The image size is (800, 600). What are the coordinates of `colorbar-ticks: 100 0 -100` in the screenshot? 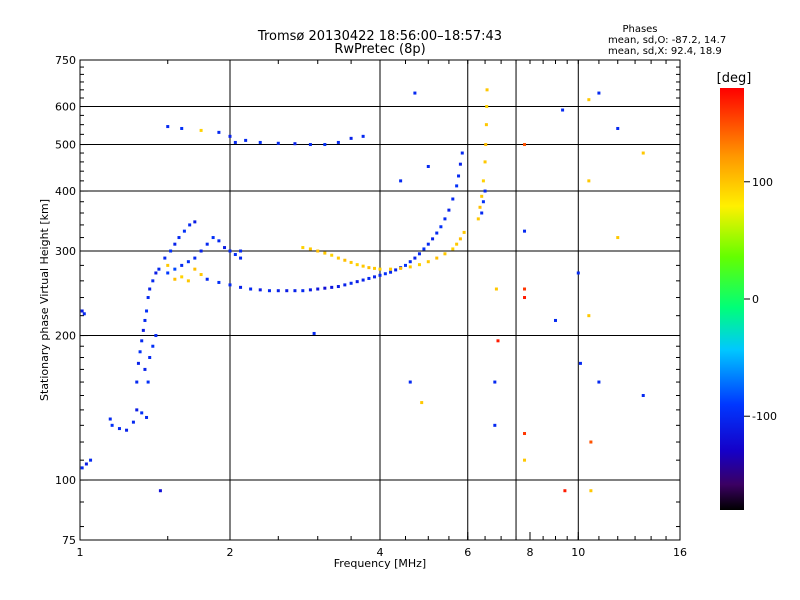 It's located at (760, 299).